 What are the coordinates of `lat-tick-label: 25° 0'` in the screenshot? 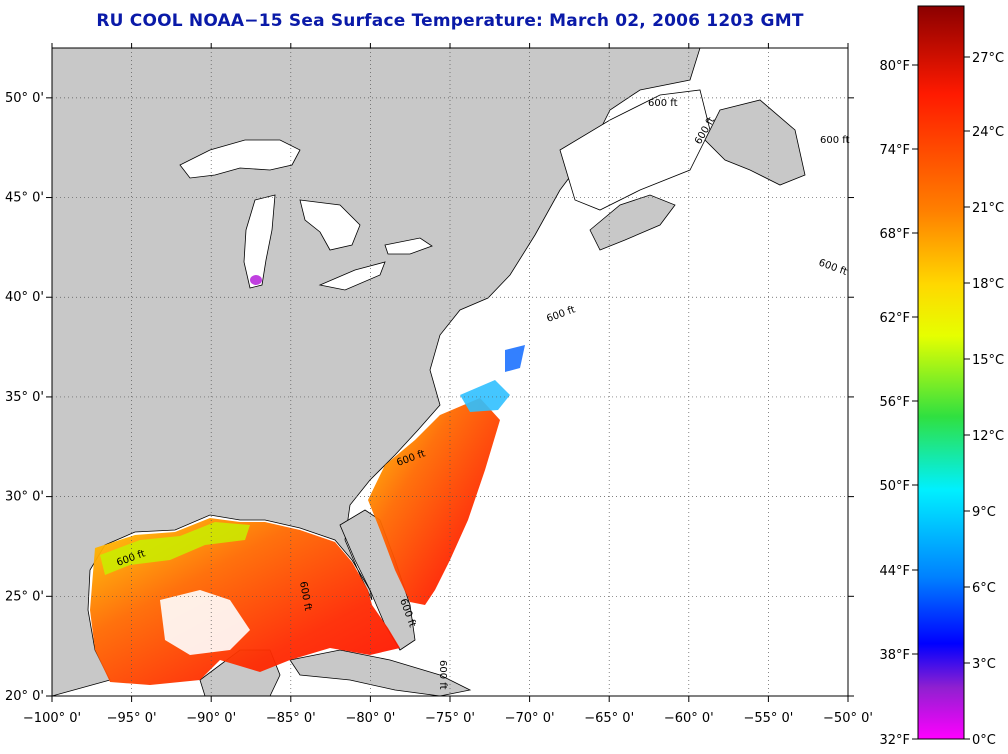 It's located at (24, 596).